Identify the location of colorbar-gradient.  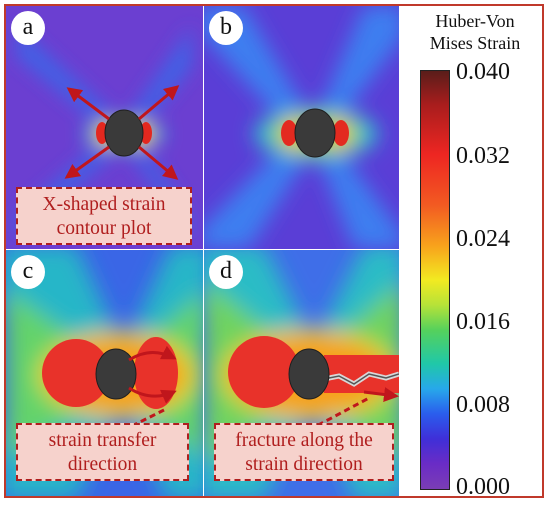
(435, 280).